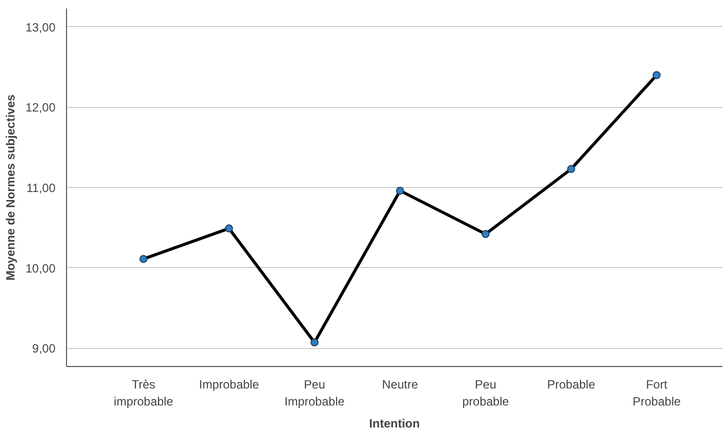  What do you see at coordinates (44, 349) in the screenshot?
I see `y-tick-label: 9,00` at bounding box center [44, 349].